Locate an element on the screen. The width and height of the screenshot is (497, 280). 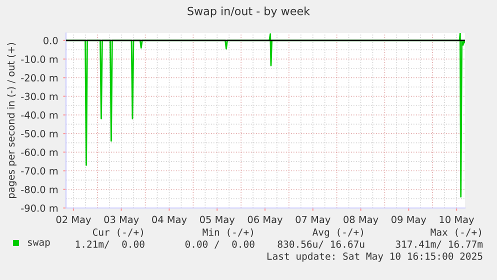
chart-title: Swap in/out - by week is located at coordinates (249, 12).